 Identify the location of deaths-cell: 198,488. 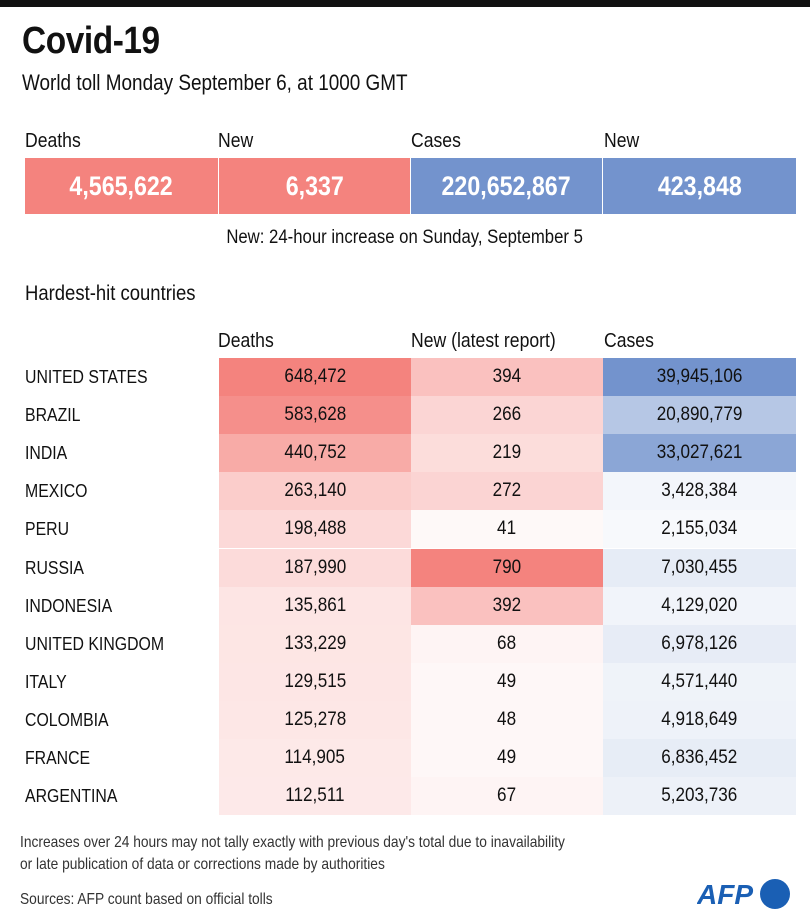
(315, 529).